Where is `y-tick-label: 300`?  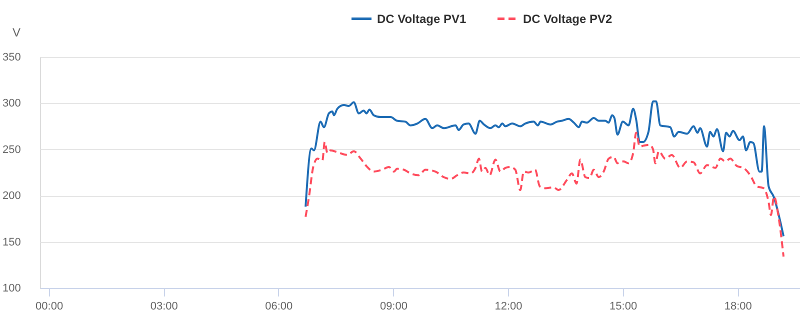
y-tick-label: 300 is located at coordinates (11, 104).